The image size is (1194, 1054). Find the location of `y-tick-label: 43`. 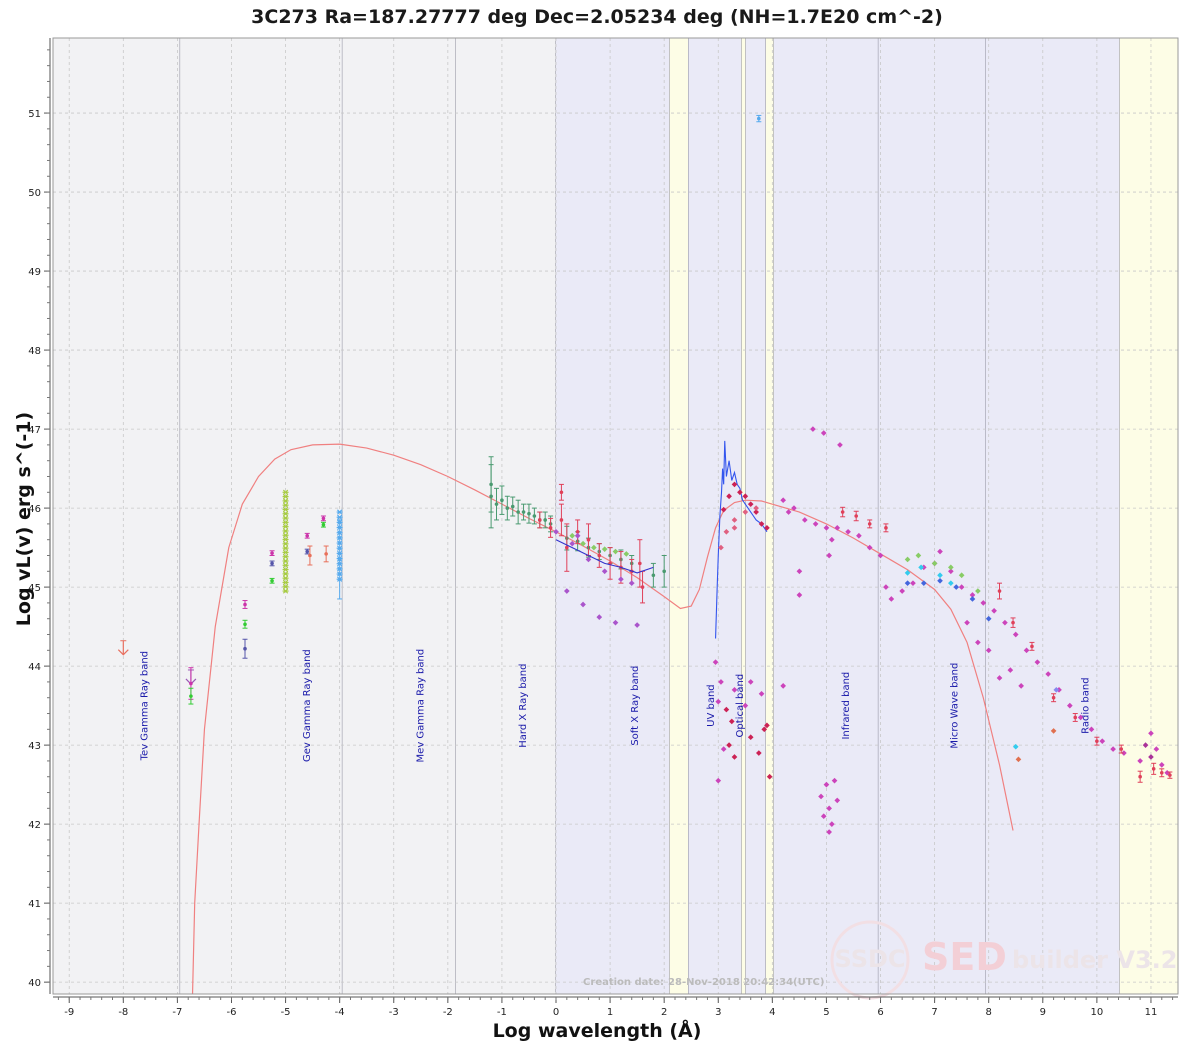

y-tick-label: 43 is located at coordinates (34, 746).